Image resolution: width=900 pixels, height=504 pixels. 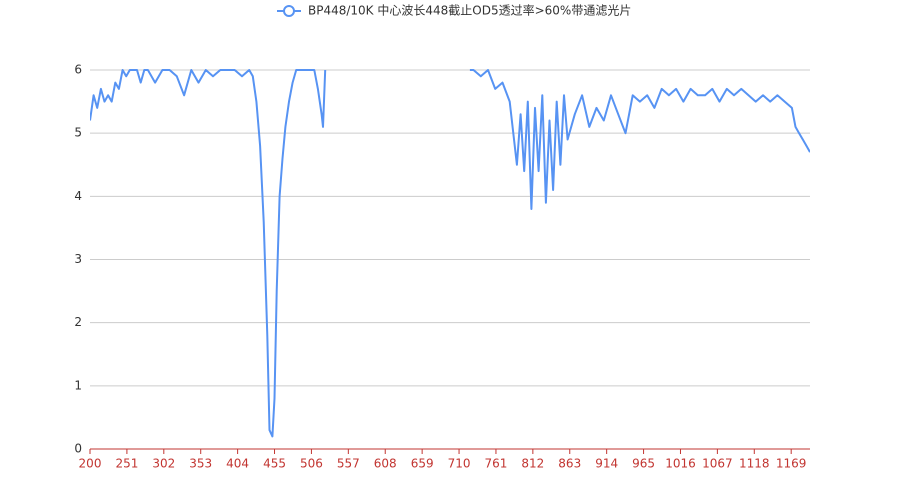 I want to click on x-tick-label: 1169, so click(x=791, y=464).